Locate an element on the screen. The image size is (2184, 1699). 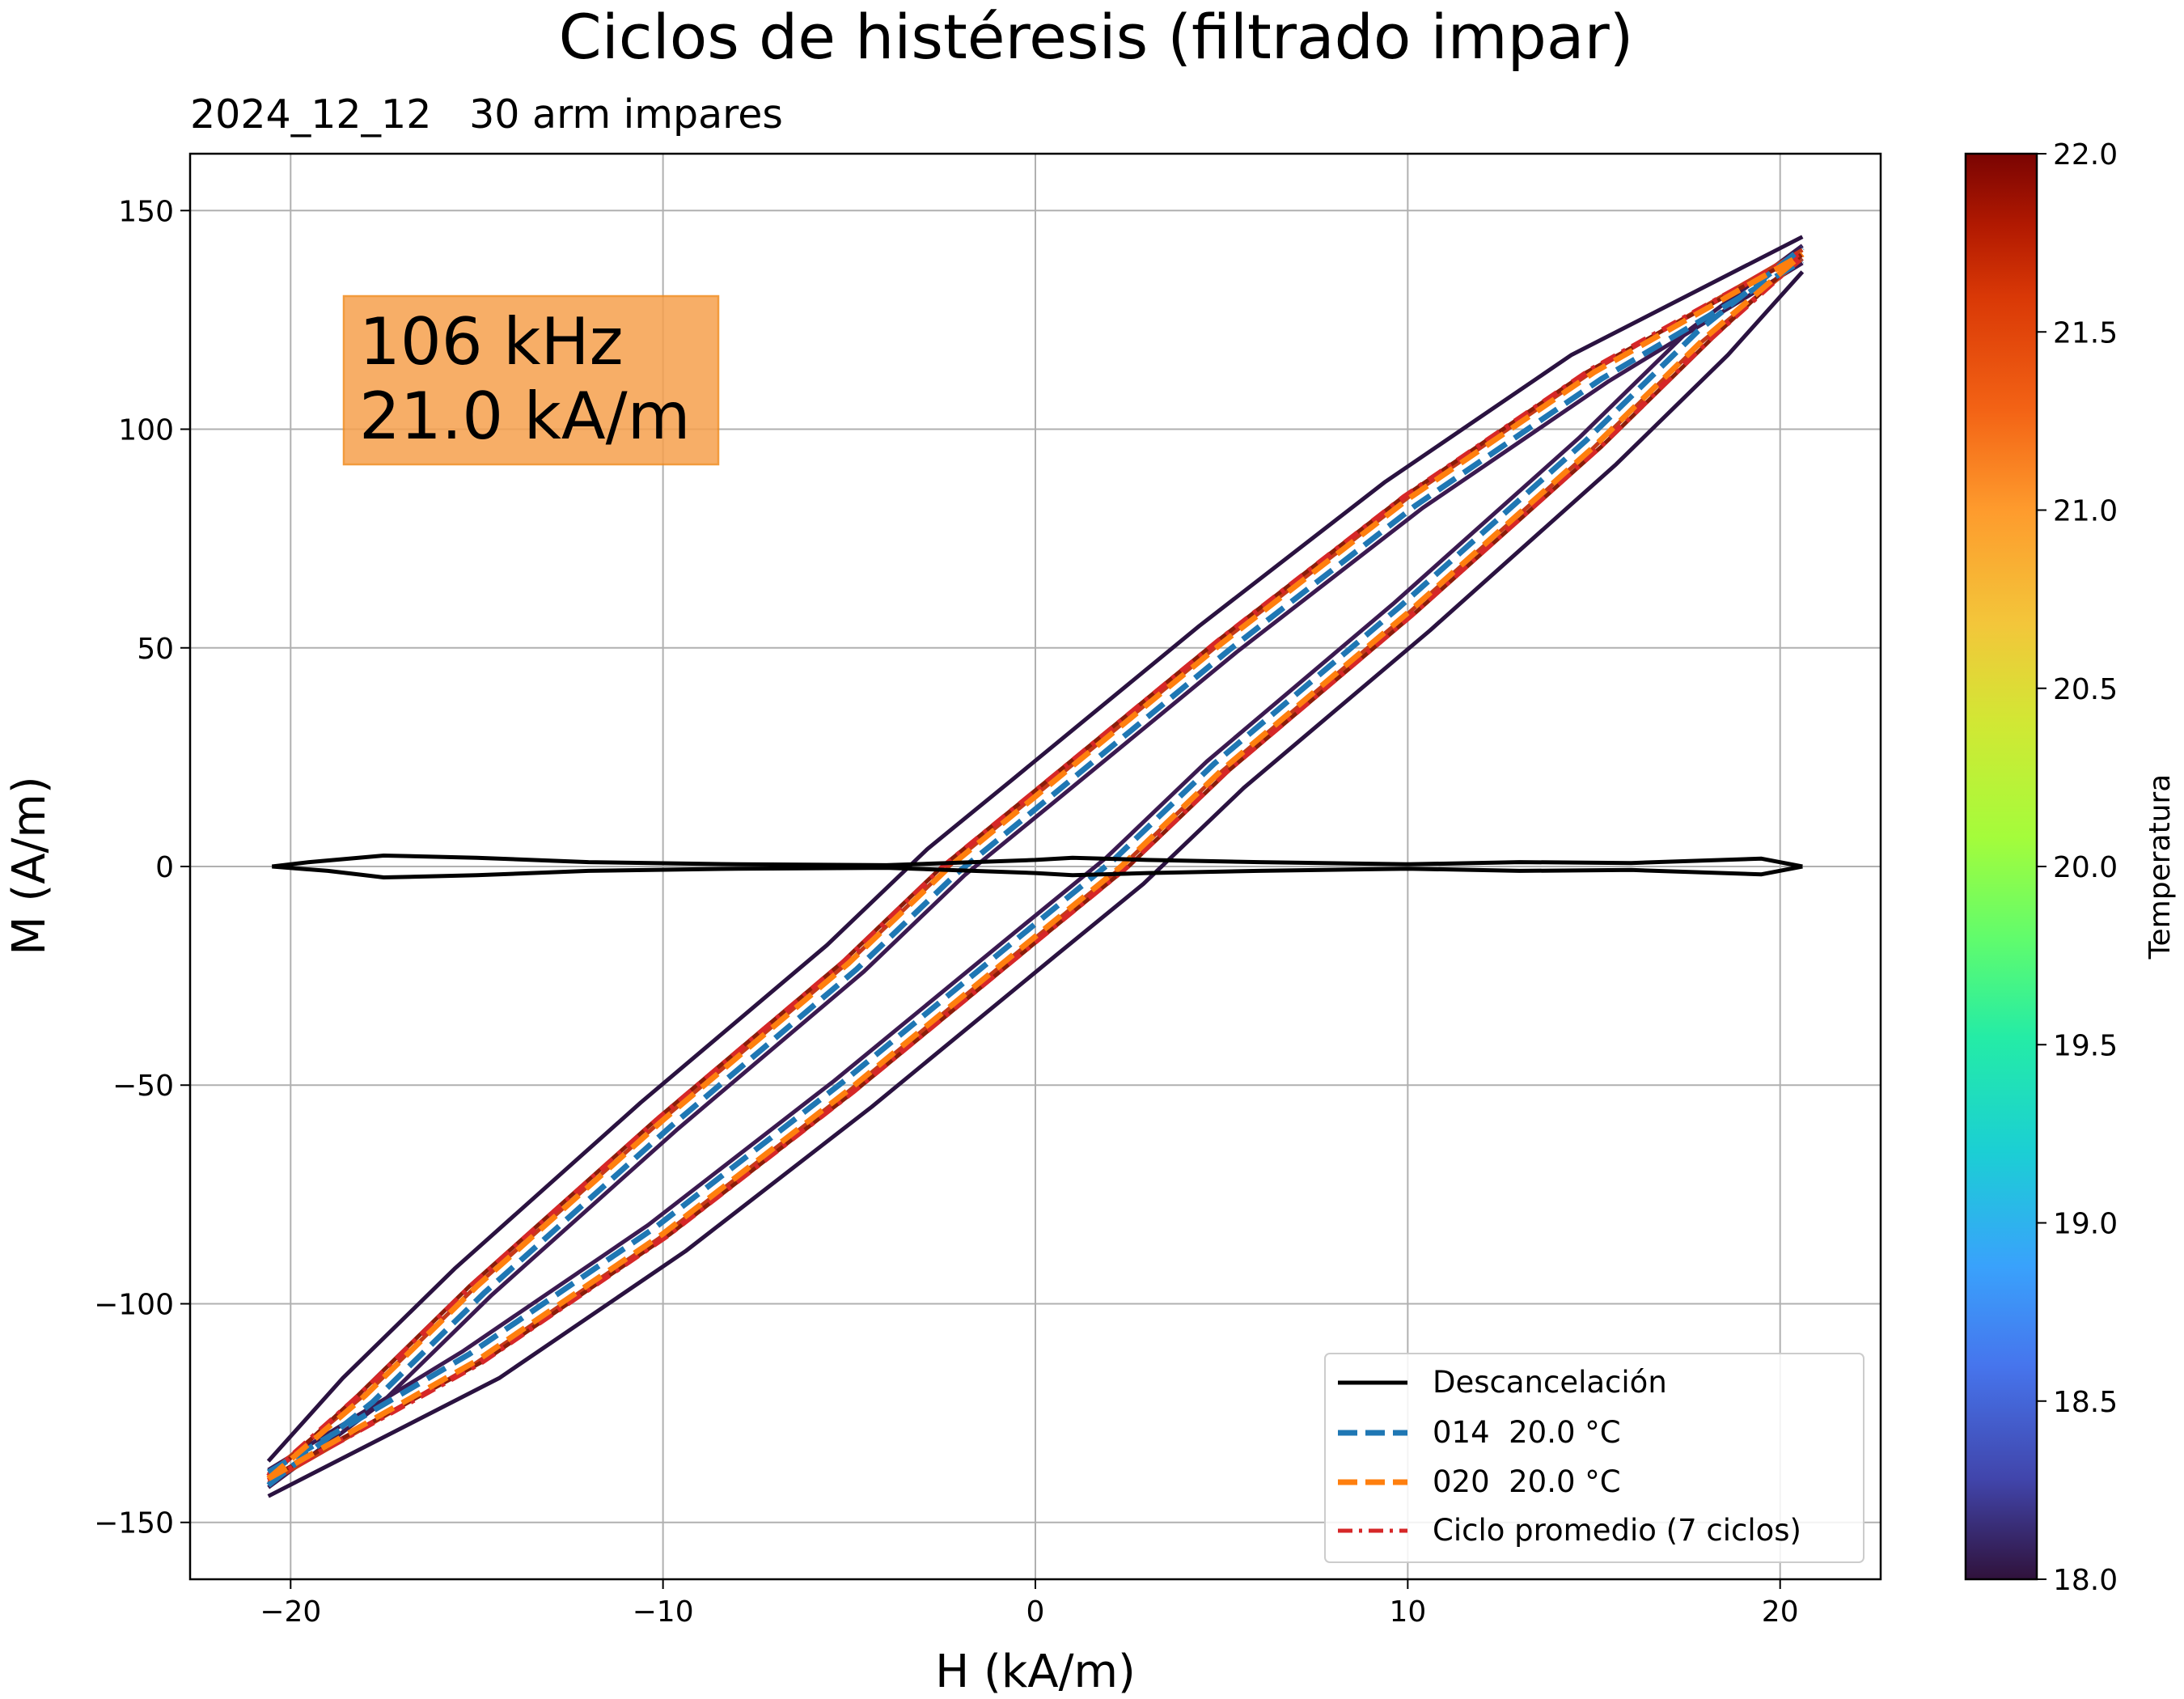
y-tick-label: −50 is located at coordinates (143, 1086).